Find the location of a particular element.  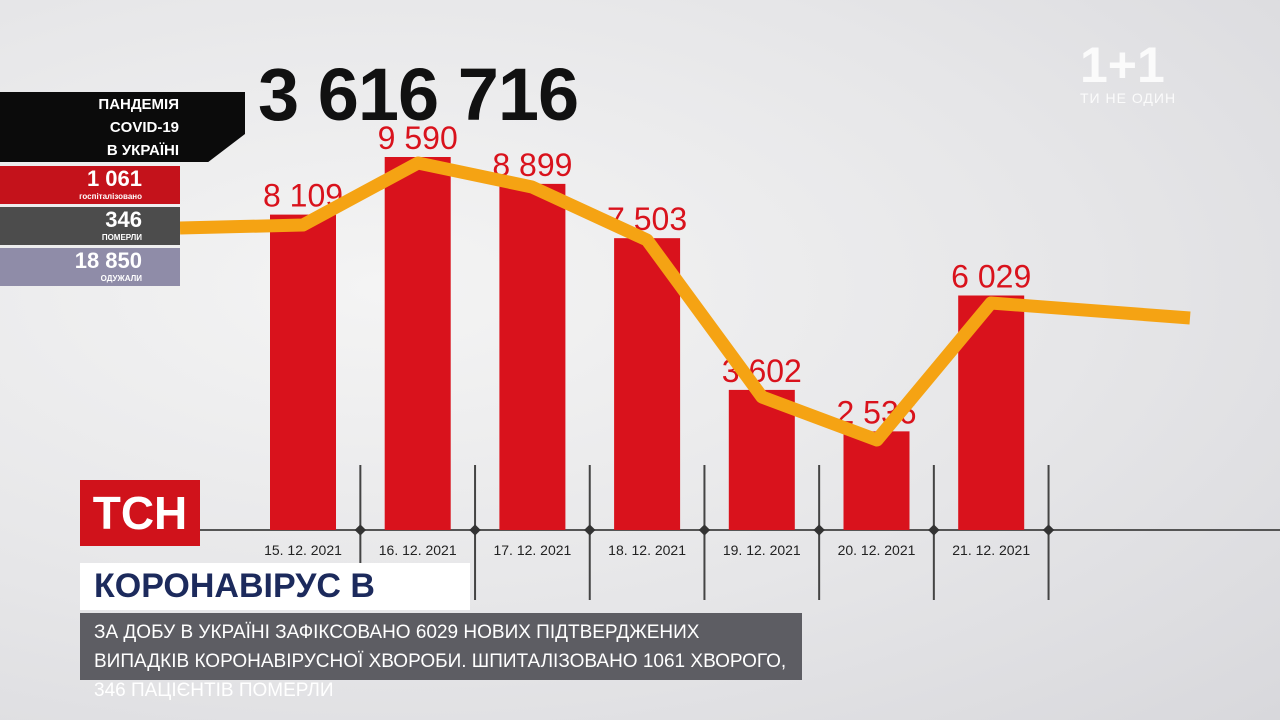

channel-slogan: ТИ НЕ ОДИН is located at coordinates (1128, 98).